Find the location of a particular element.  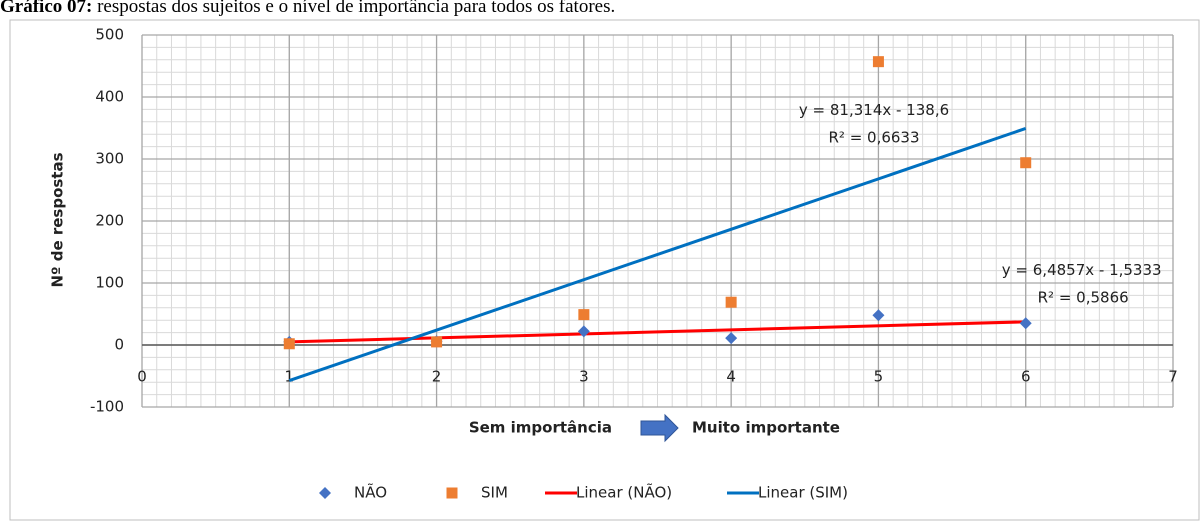

x-tick-label: 7 is located at coordinates (1173, 377).